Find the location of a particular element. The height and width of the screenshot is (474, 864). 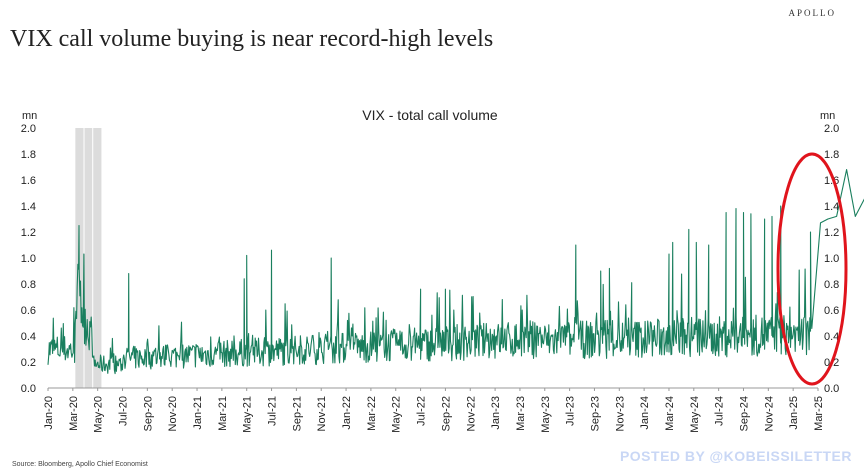

highlight-ellipse is located at coordinates (812, 269).